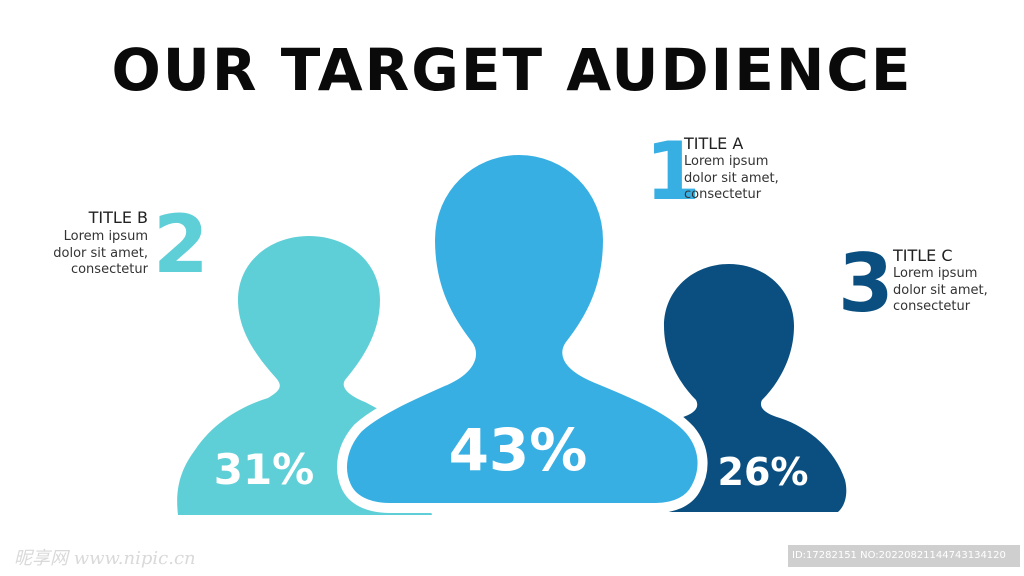  What do you see at coordinates (923, 255) in the screenshot?
I see `callout-heading-c: TITLE C` at bounding box center [923, 255].